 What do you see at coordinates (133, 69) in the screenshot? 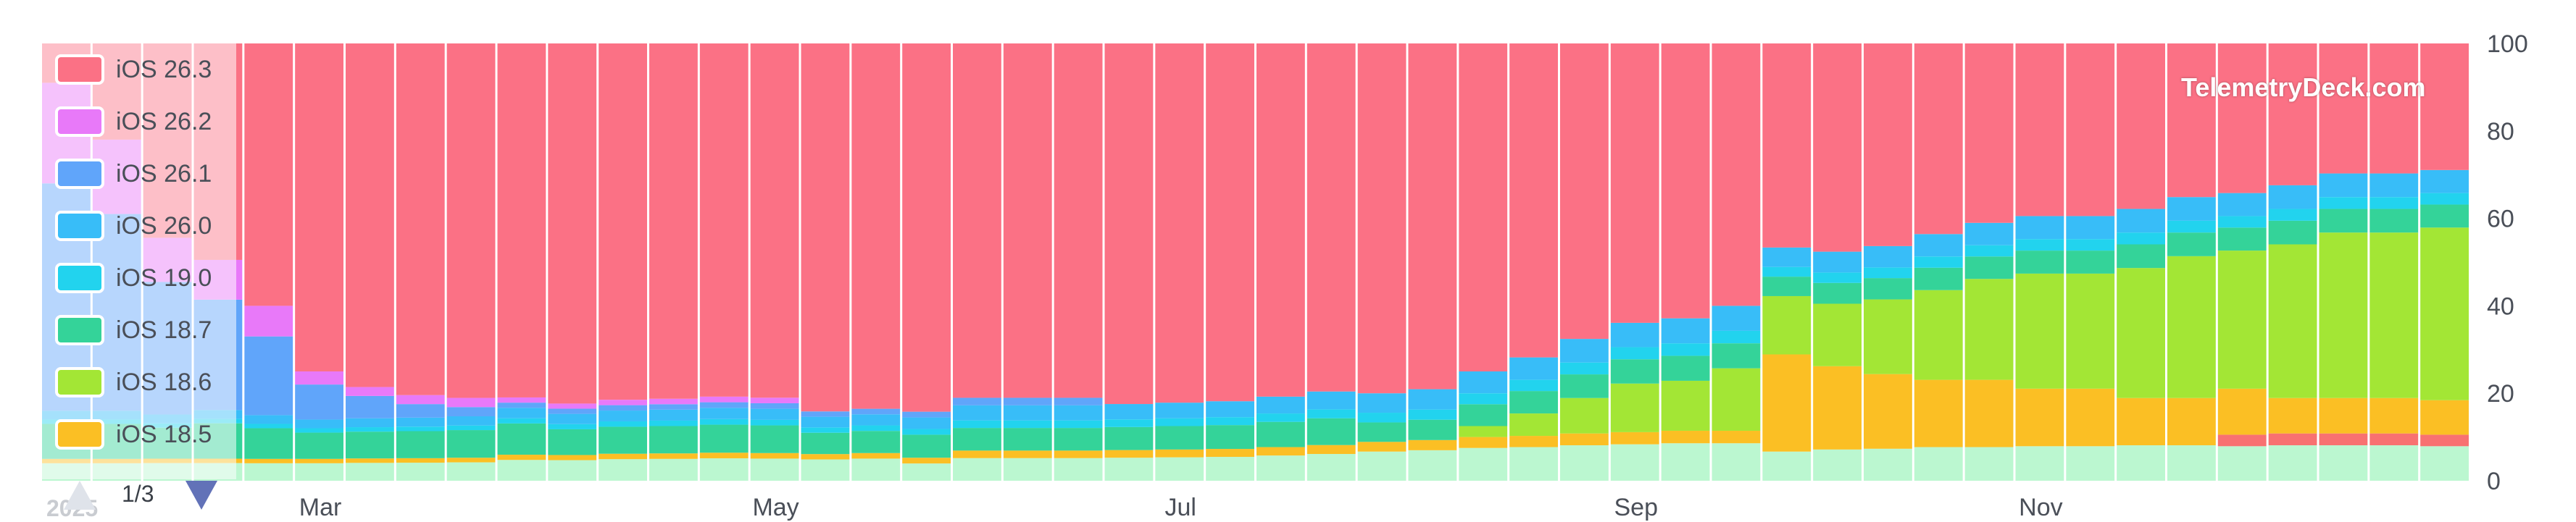
I see `legend-item: iOS 26.3` at bounding box center [133, 69].